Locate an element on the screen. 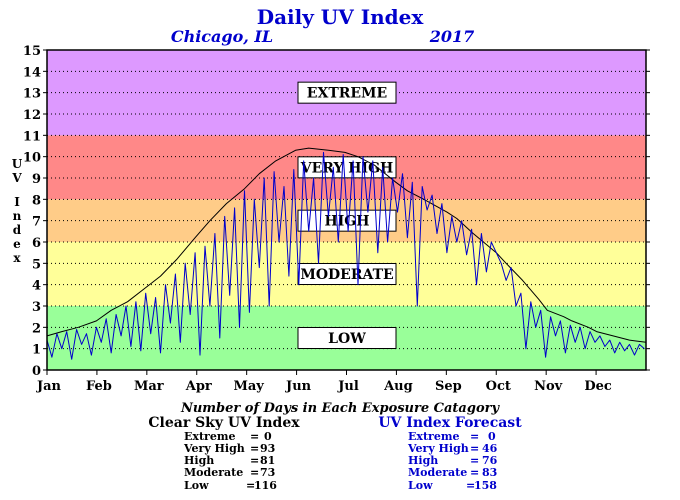  x-tick-label-jun: Jun is located at coordinates (298, 386).